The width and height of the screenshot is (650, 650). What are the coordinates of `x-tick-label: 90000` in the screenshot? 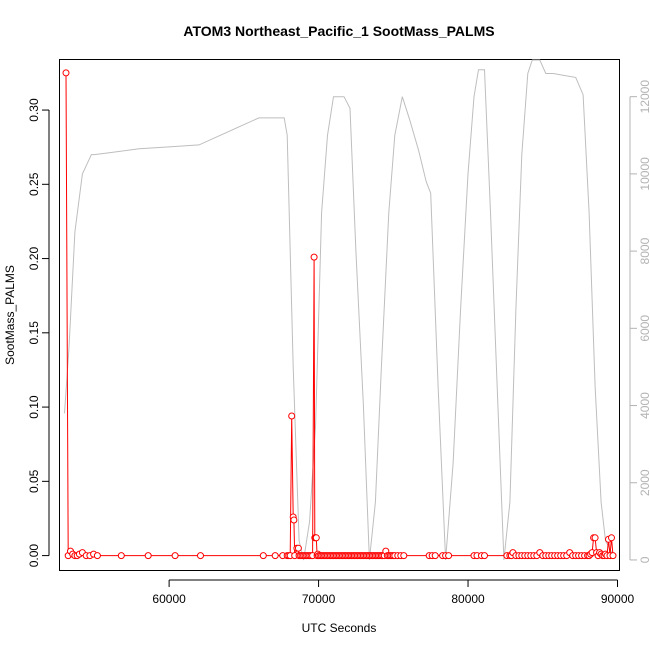 It's located at (618, 599).